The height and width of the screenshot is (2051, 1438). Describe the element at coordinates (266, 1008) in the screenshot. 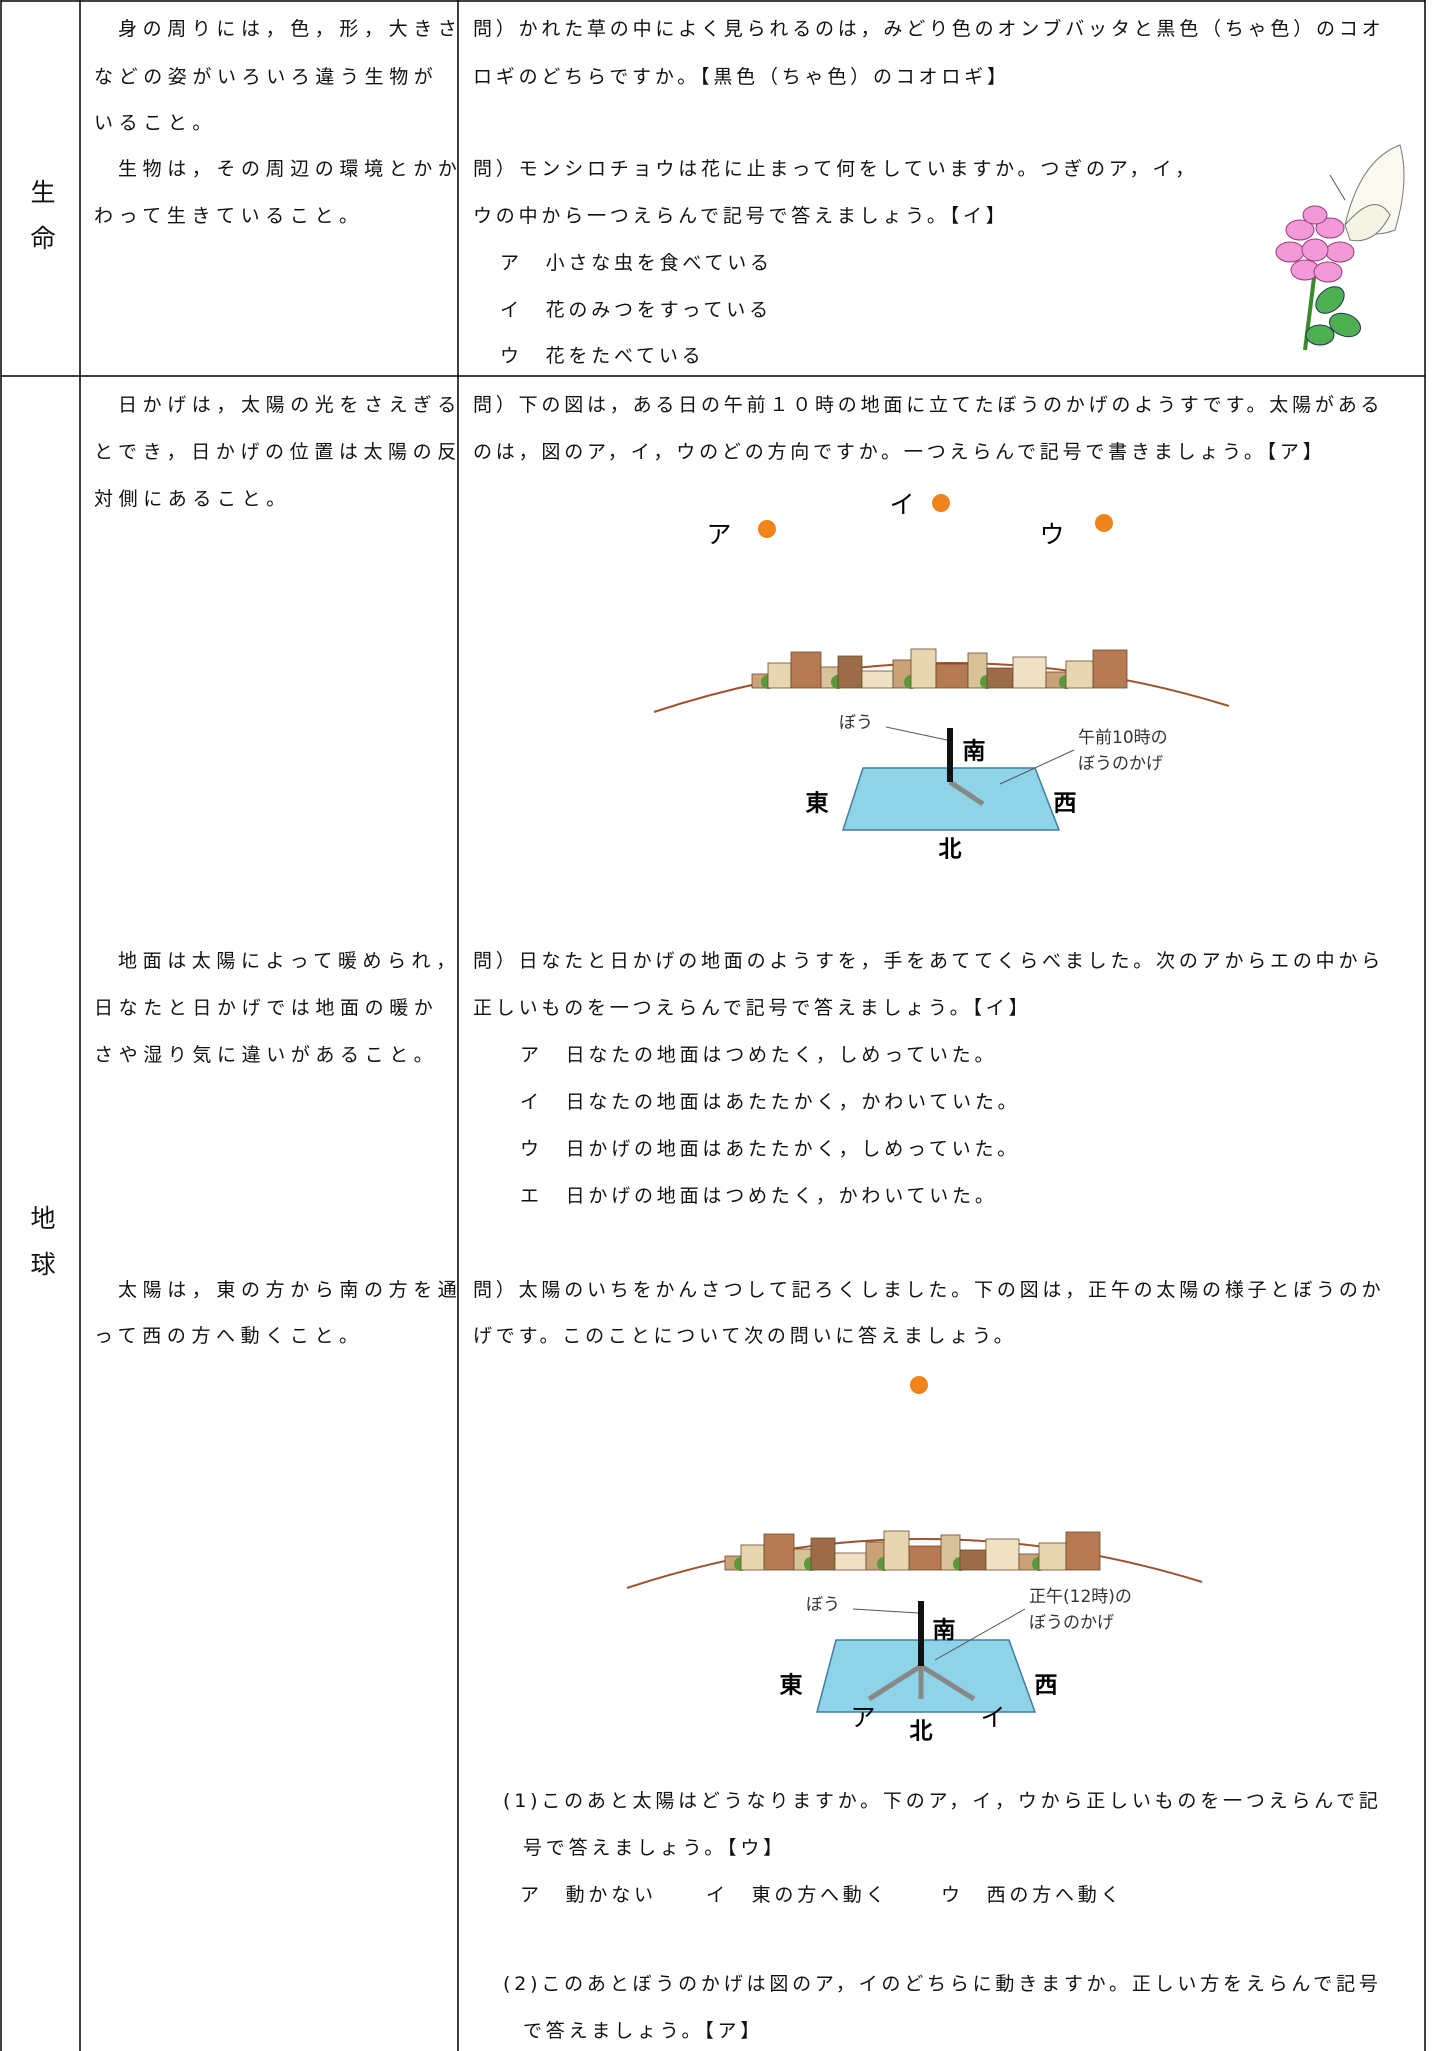

I see `goal-line: 日なたと日かげでは地面の暖か` at that location.